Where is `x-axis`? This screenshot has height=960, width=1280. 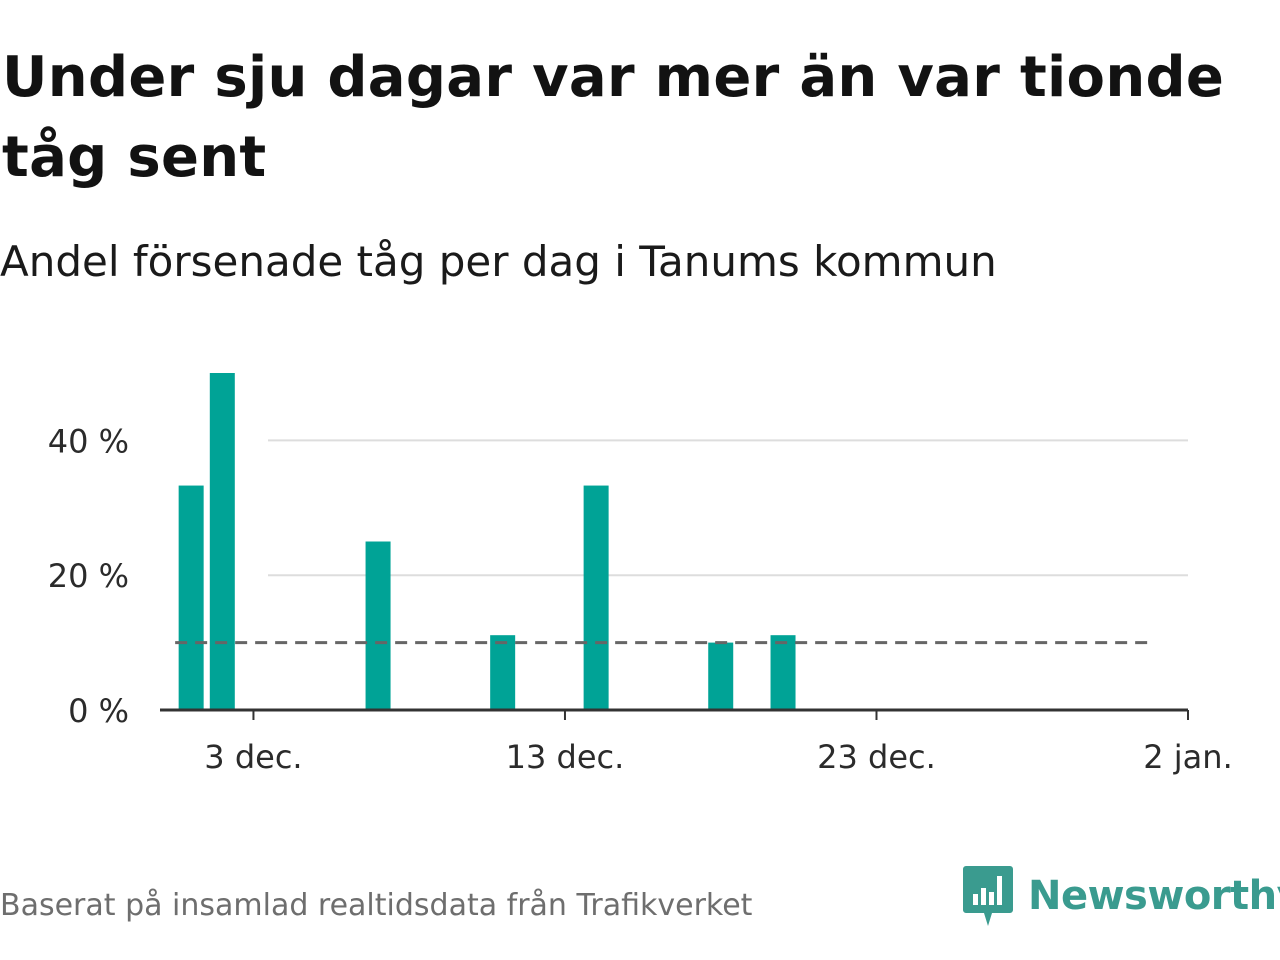
x-axis is located at coordinates (674, 714).